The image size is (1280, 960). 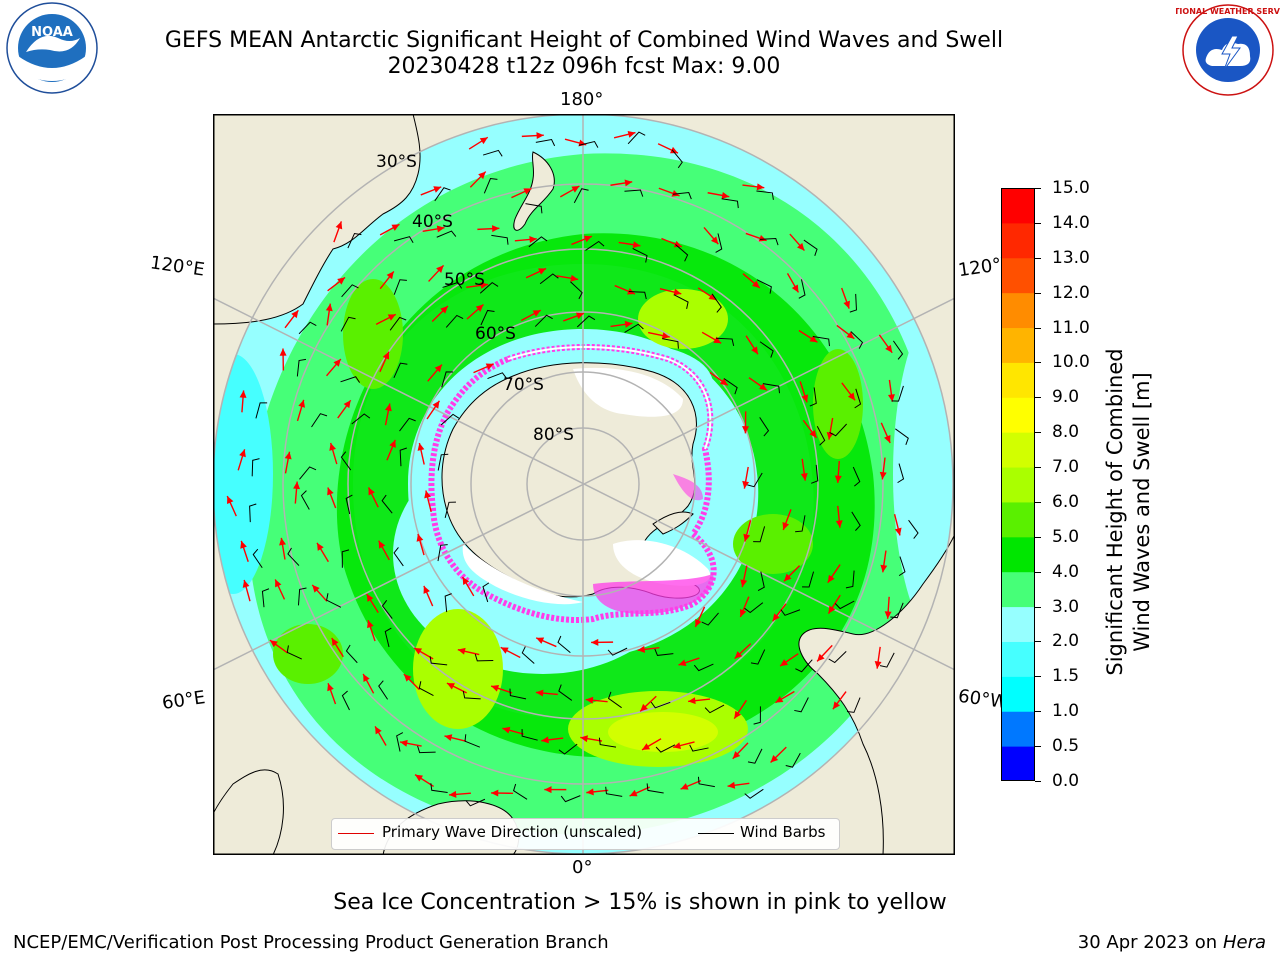 I want to click on colorbar-tick-label: 12.0, so click(x=1071, y=292).